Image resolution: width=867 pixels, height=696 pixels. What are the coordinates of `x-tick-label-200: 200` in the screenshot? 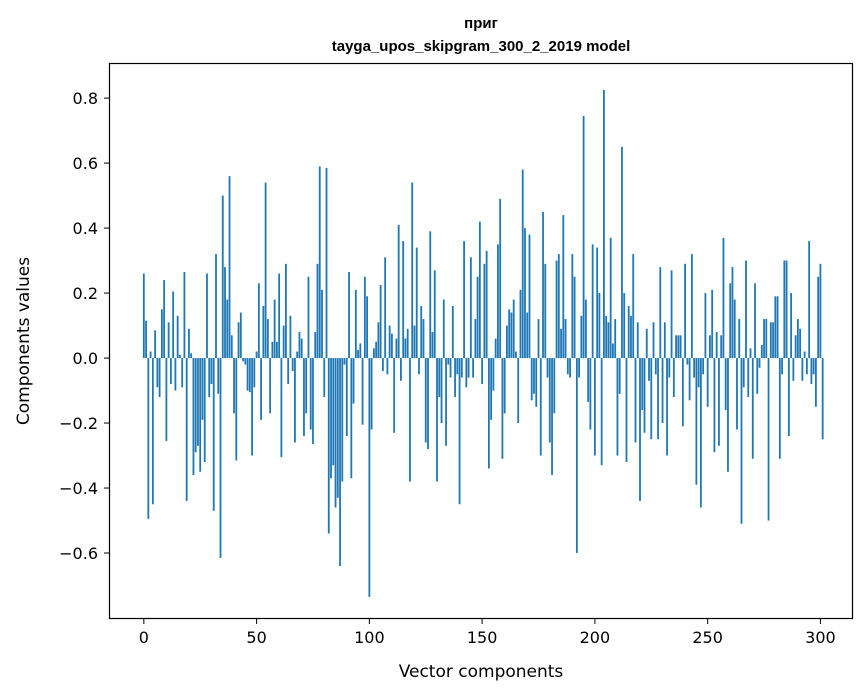 It's located at (595, 637).